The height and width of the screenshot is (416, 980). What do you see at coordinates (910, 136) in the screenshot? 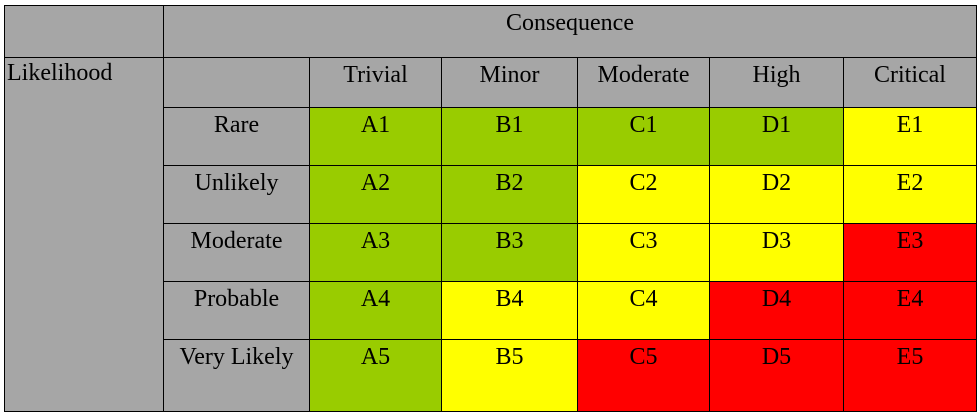
I see `risk-cell: E1` at bounding box center [910, 136].